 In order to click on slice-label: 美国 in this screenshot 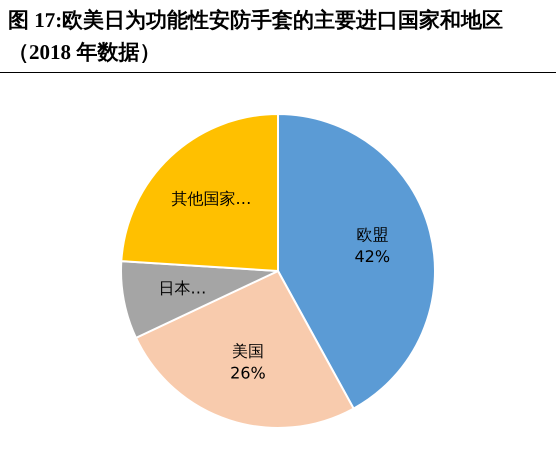, I will do `click(248, 351)`.